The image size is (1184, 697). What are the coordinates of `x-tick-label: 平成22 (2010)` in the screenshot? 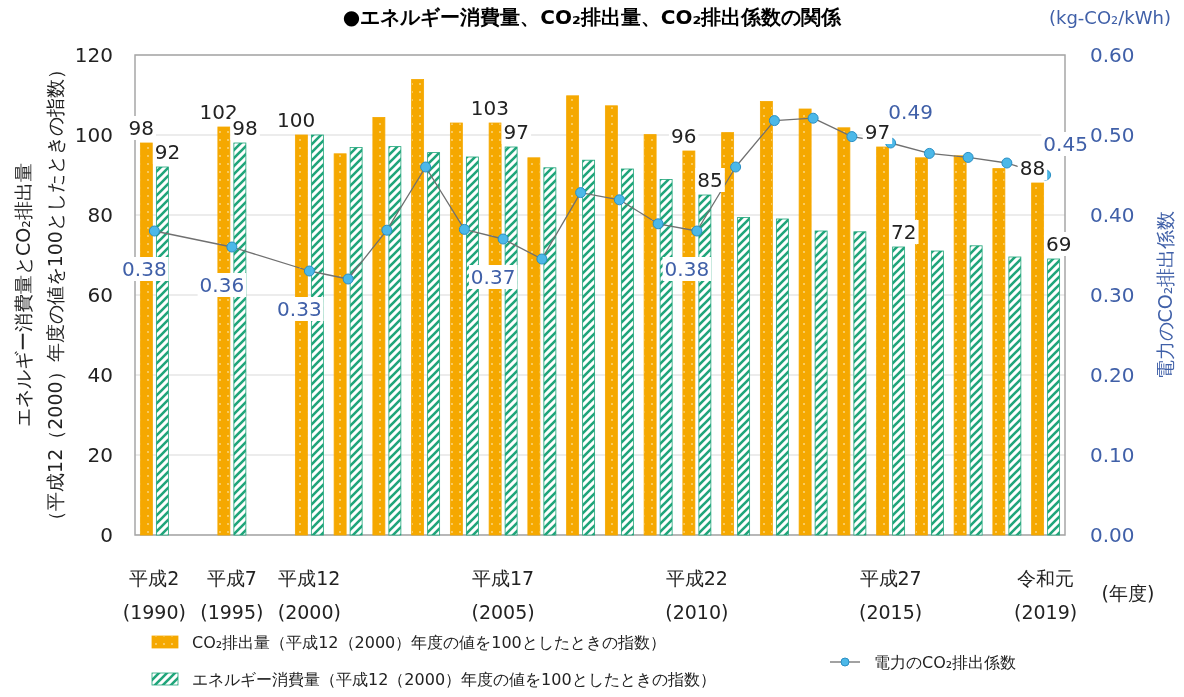 It's located at (697, 595).